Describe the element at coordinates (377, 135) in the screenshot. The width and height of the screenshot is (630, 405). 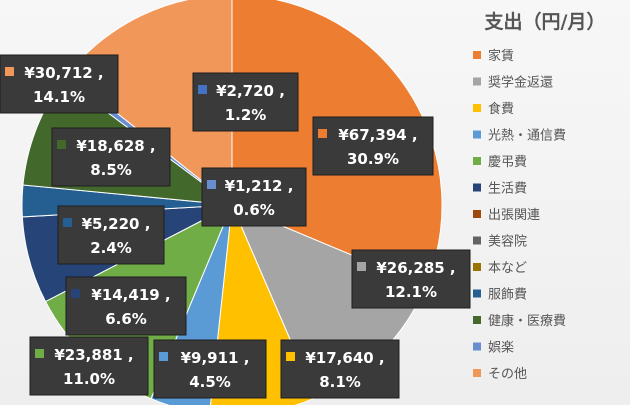
I see `data-label-amount: ¥67,394 ,` at that location.